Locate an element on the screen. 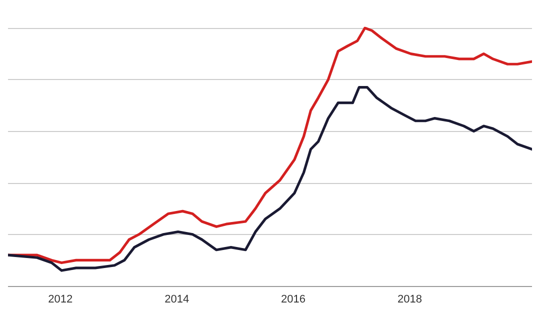  x-tick-label: 2012 is located at coordinates (60, 300).